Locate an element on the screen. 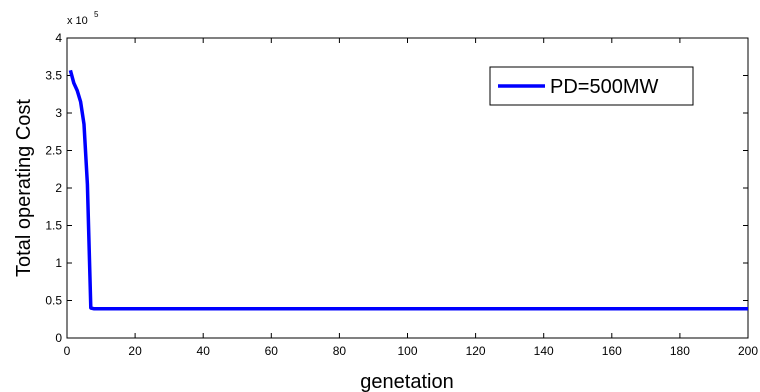 Image resolution: width=760 pixels, height=392 pixels. x-tick-label-20: 20 is located at coordinates (135, 351).